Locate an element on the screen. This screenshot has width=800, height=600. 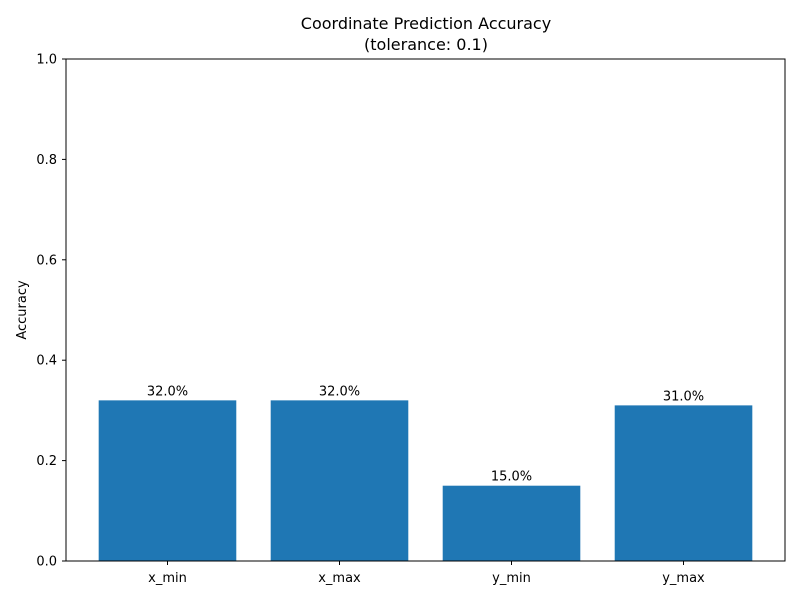
y-tick-label: 0.4 is located at coordinates (46, 361).